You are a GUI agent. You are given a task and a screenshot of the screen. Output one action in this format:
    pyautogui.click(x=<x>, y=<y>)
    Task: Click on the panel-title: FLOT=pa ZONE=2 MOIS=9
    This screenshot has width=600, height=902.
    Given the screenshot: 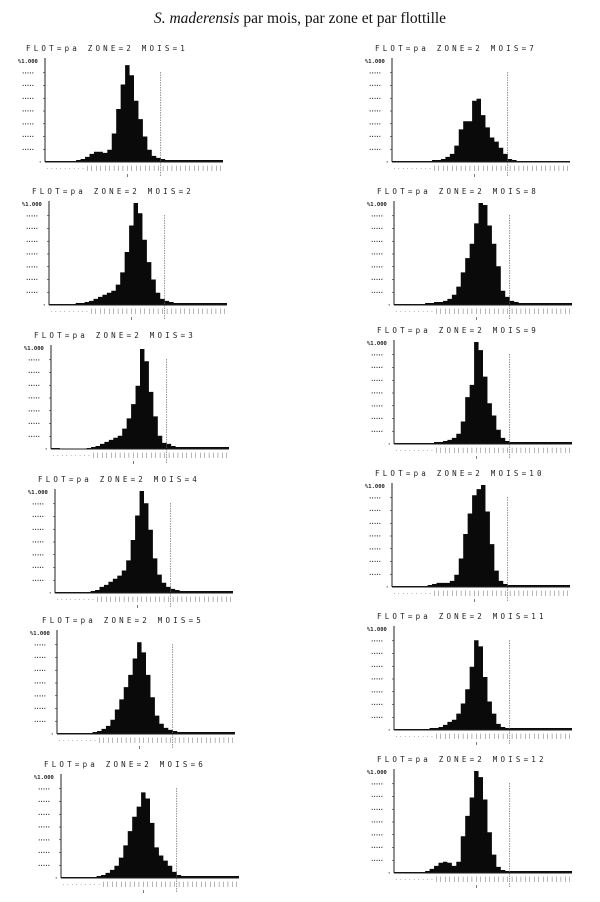 What is the action you would take?
    pyautogui.click(x=458, y=330)
    